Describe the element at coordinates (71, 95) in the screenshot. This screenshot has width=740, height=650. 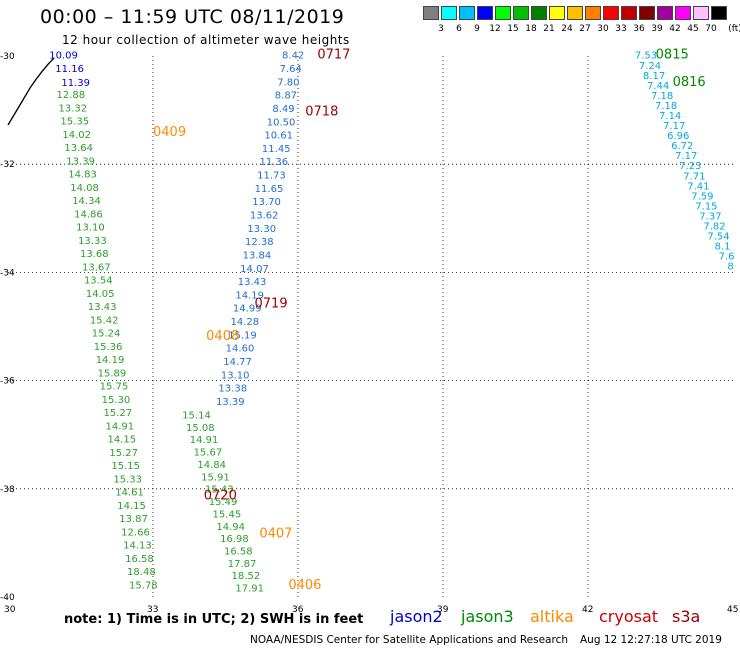
I see `wave-height-value: 12.88` at that location.